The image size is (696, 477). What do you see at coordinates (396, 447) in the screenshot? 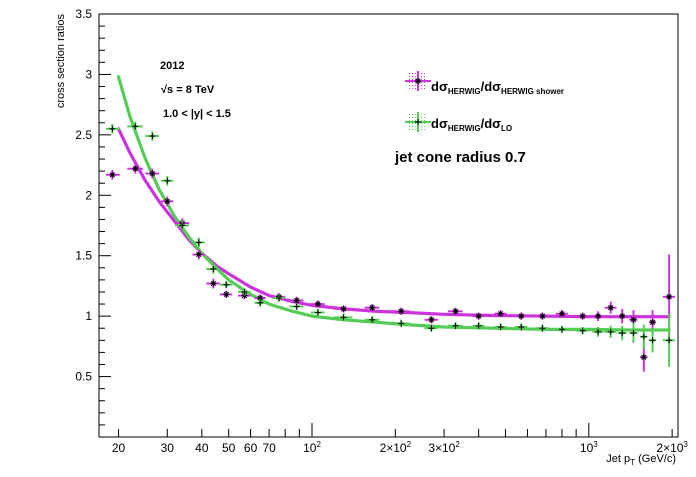
I see `x-tick-label: 2×10²` at bounding box center [396, 447].